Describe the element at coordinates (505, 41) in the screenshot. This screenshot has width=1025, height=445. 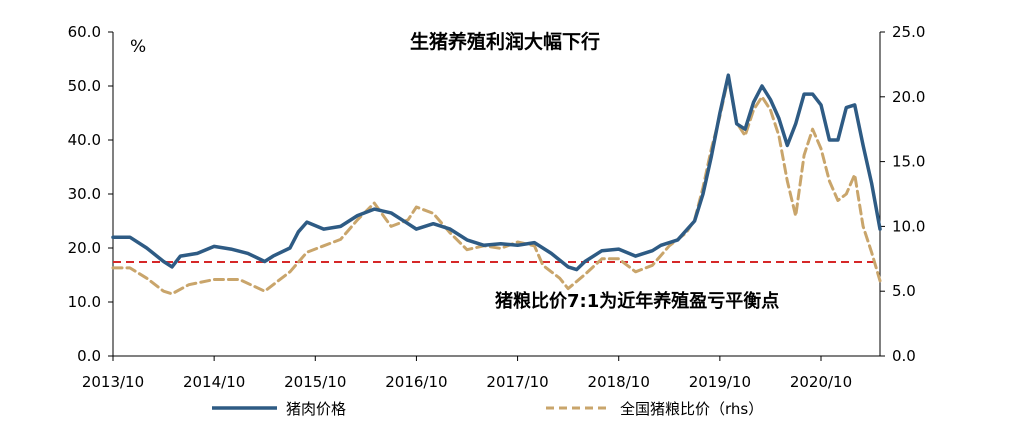
I see `chart-title: 生猪养殖利润大幅下行` at that location.